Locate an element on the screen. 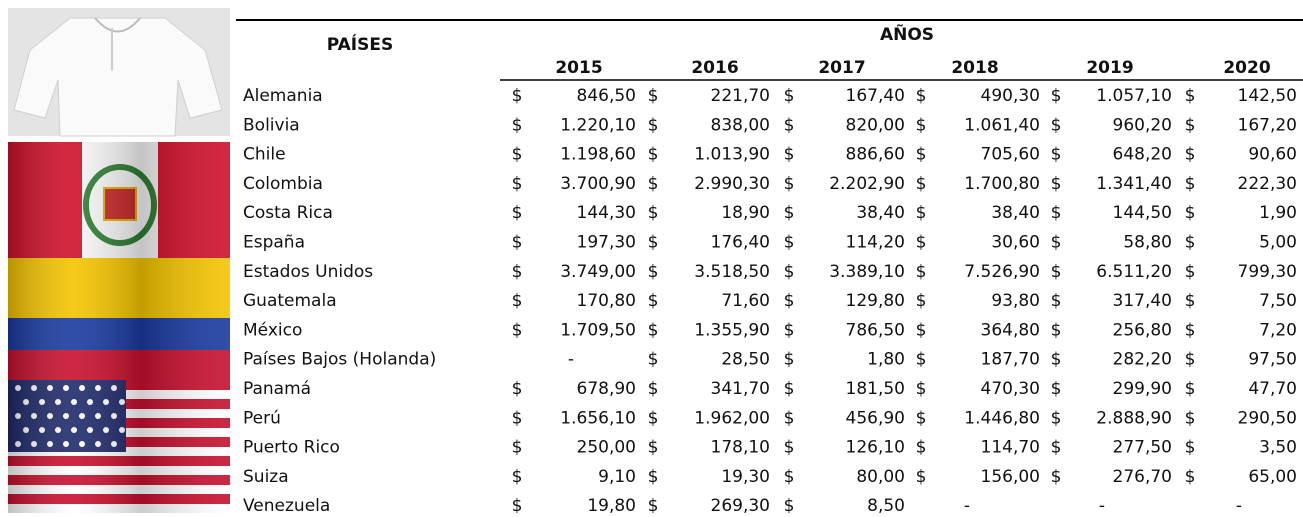  amount: 38,40 is located at coordinates (880, 213).